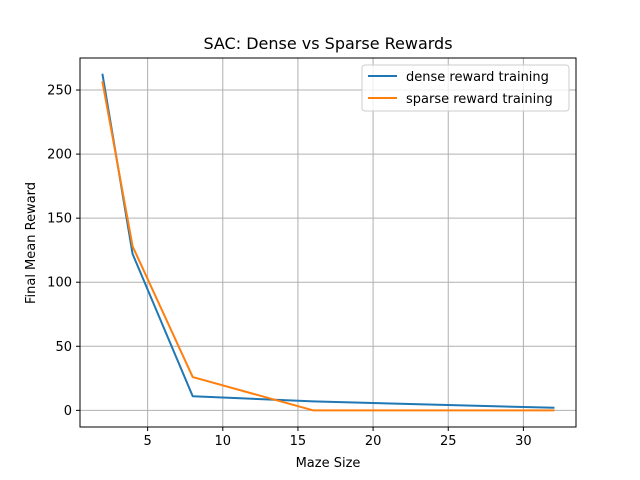 The image size is (640, 480). Describe the element at coordinates (523, 441) in the screenshot. I see `x-tick-label: 30` at that location.